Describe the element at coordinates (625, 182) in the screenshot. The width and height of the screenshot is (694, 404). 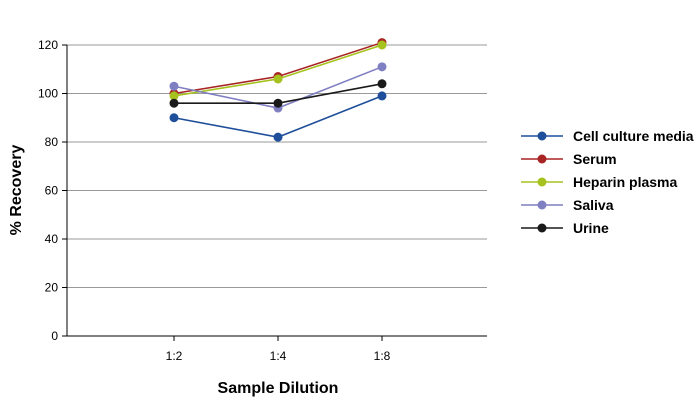
I see `legend-label: Heparin plasma` at that location.